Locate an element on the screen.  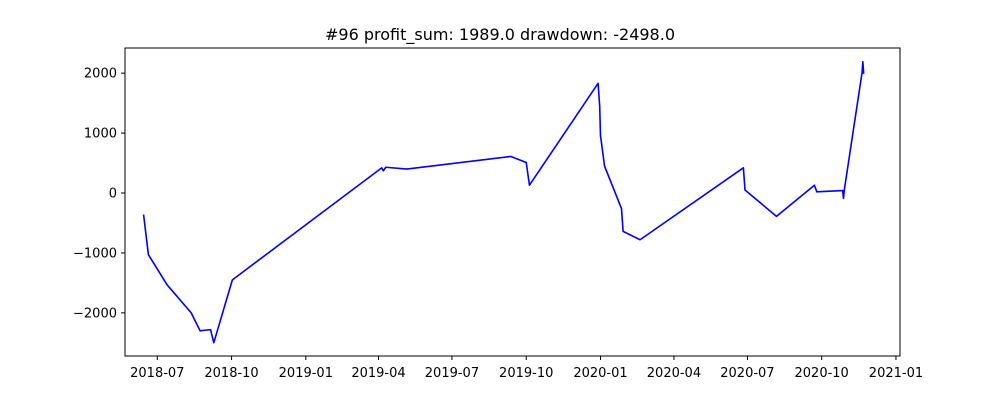
x-tick-label: 2020-07 is located at coordinates (747, 373).